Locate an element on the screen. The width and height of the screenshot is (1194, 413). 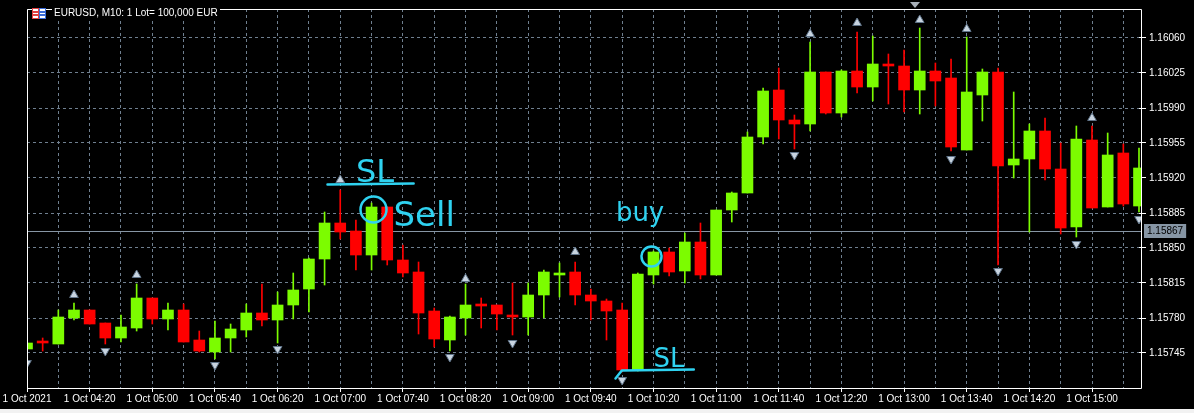
x-tick-label: 1 Oct 08:20 is located at coordinates (465, 398).